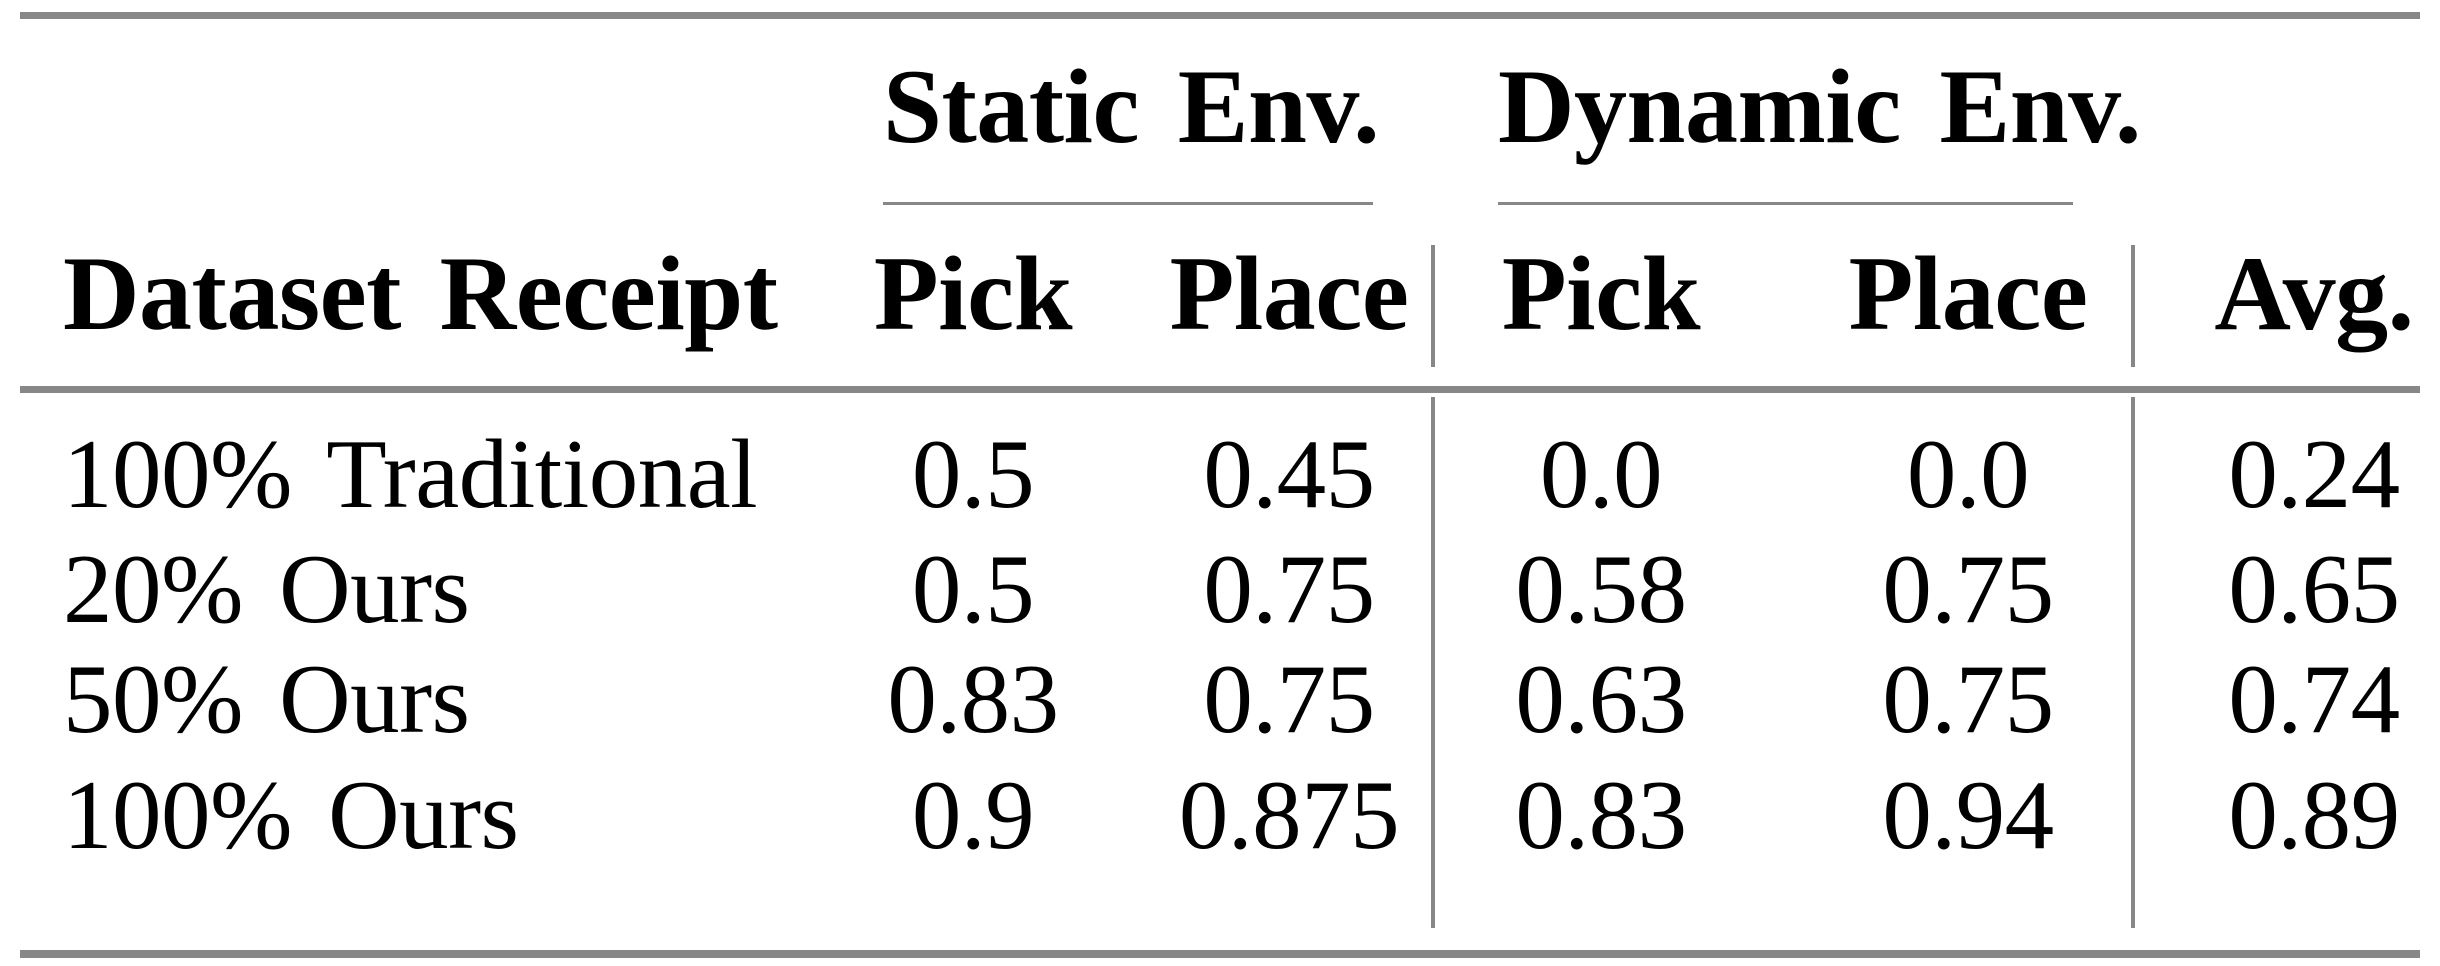  What do you see at coordinates (266, 699) in the screenshot?
I see `row-label: 50% Ours` at bounding box center [266, 699].